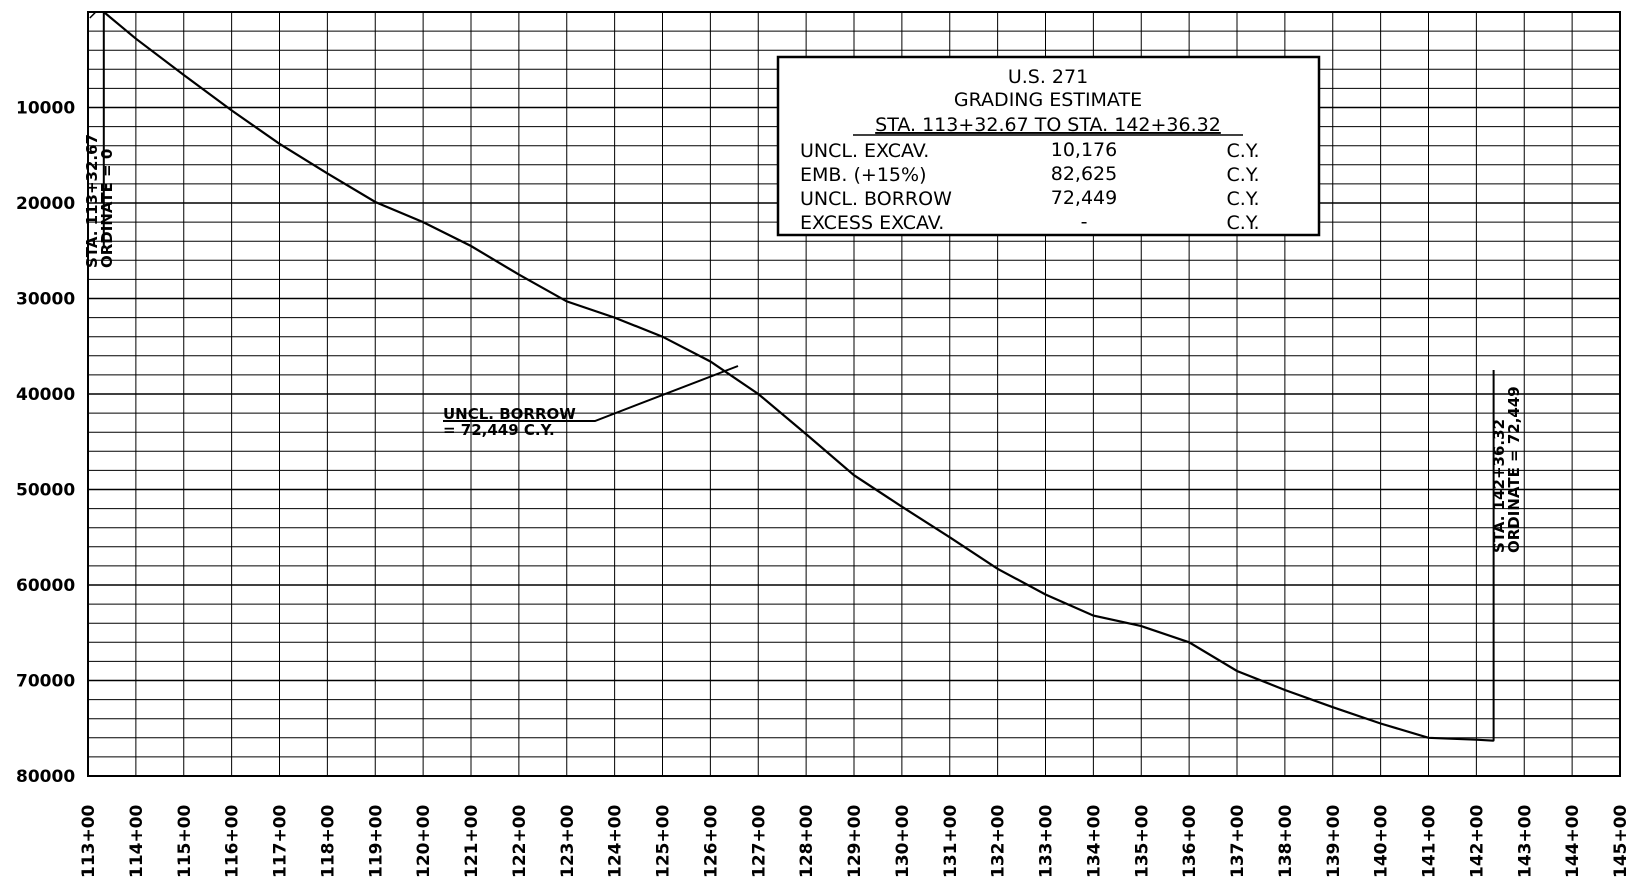 The height and width of the screenshot is (888, 1633). I want to click on y-tick-label: 80000, so click(45, 777).